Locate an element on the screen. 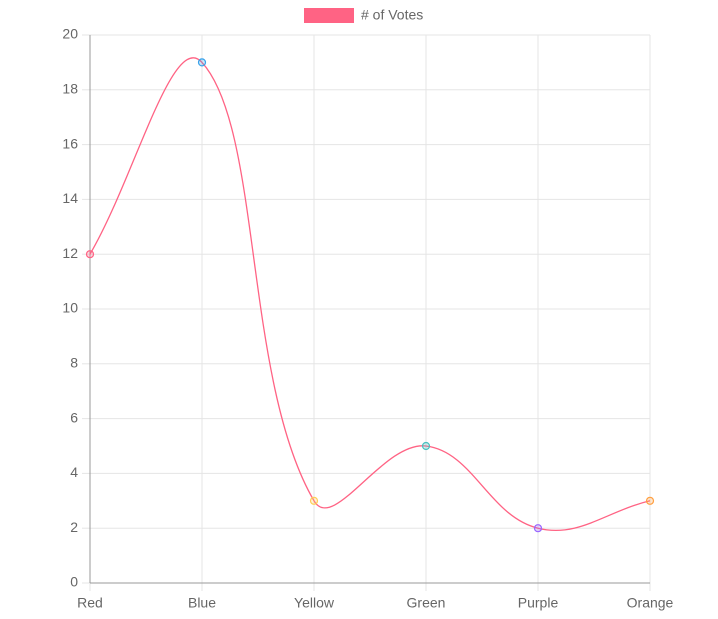 This screenshot has width=718, height=619. y-tick-label: 18 is located at coordinates (70, 89).